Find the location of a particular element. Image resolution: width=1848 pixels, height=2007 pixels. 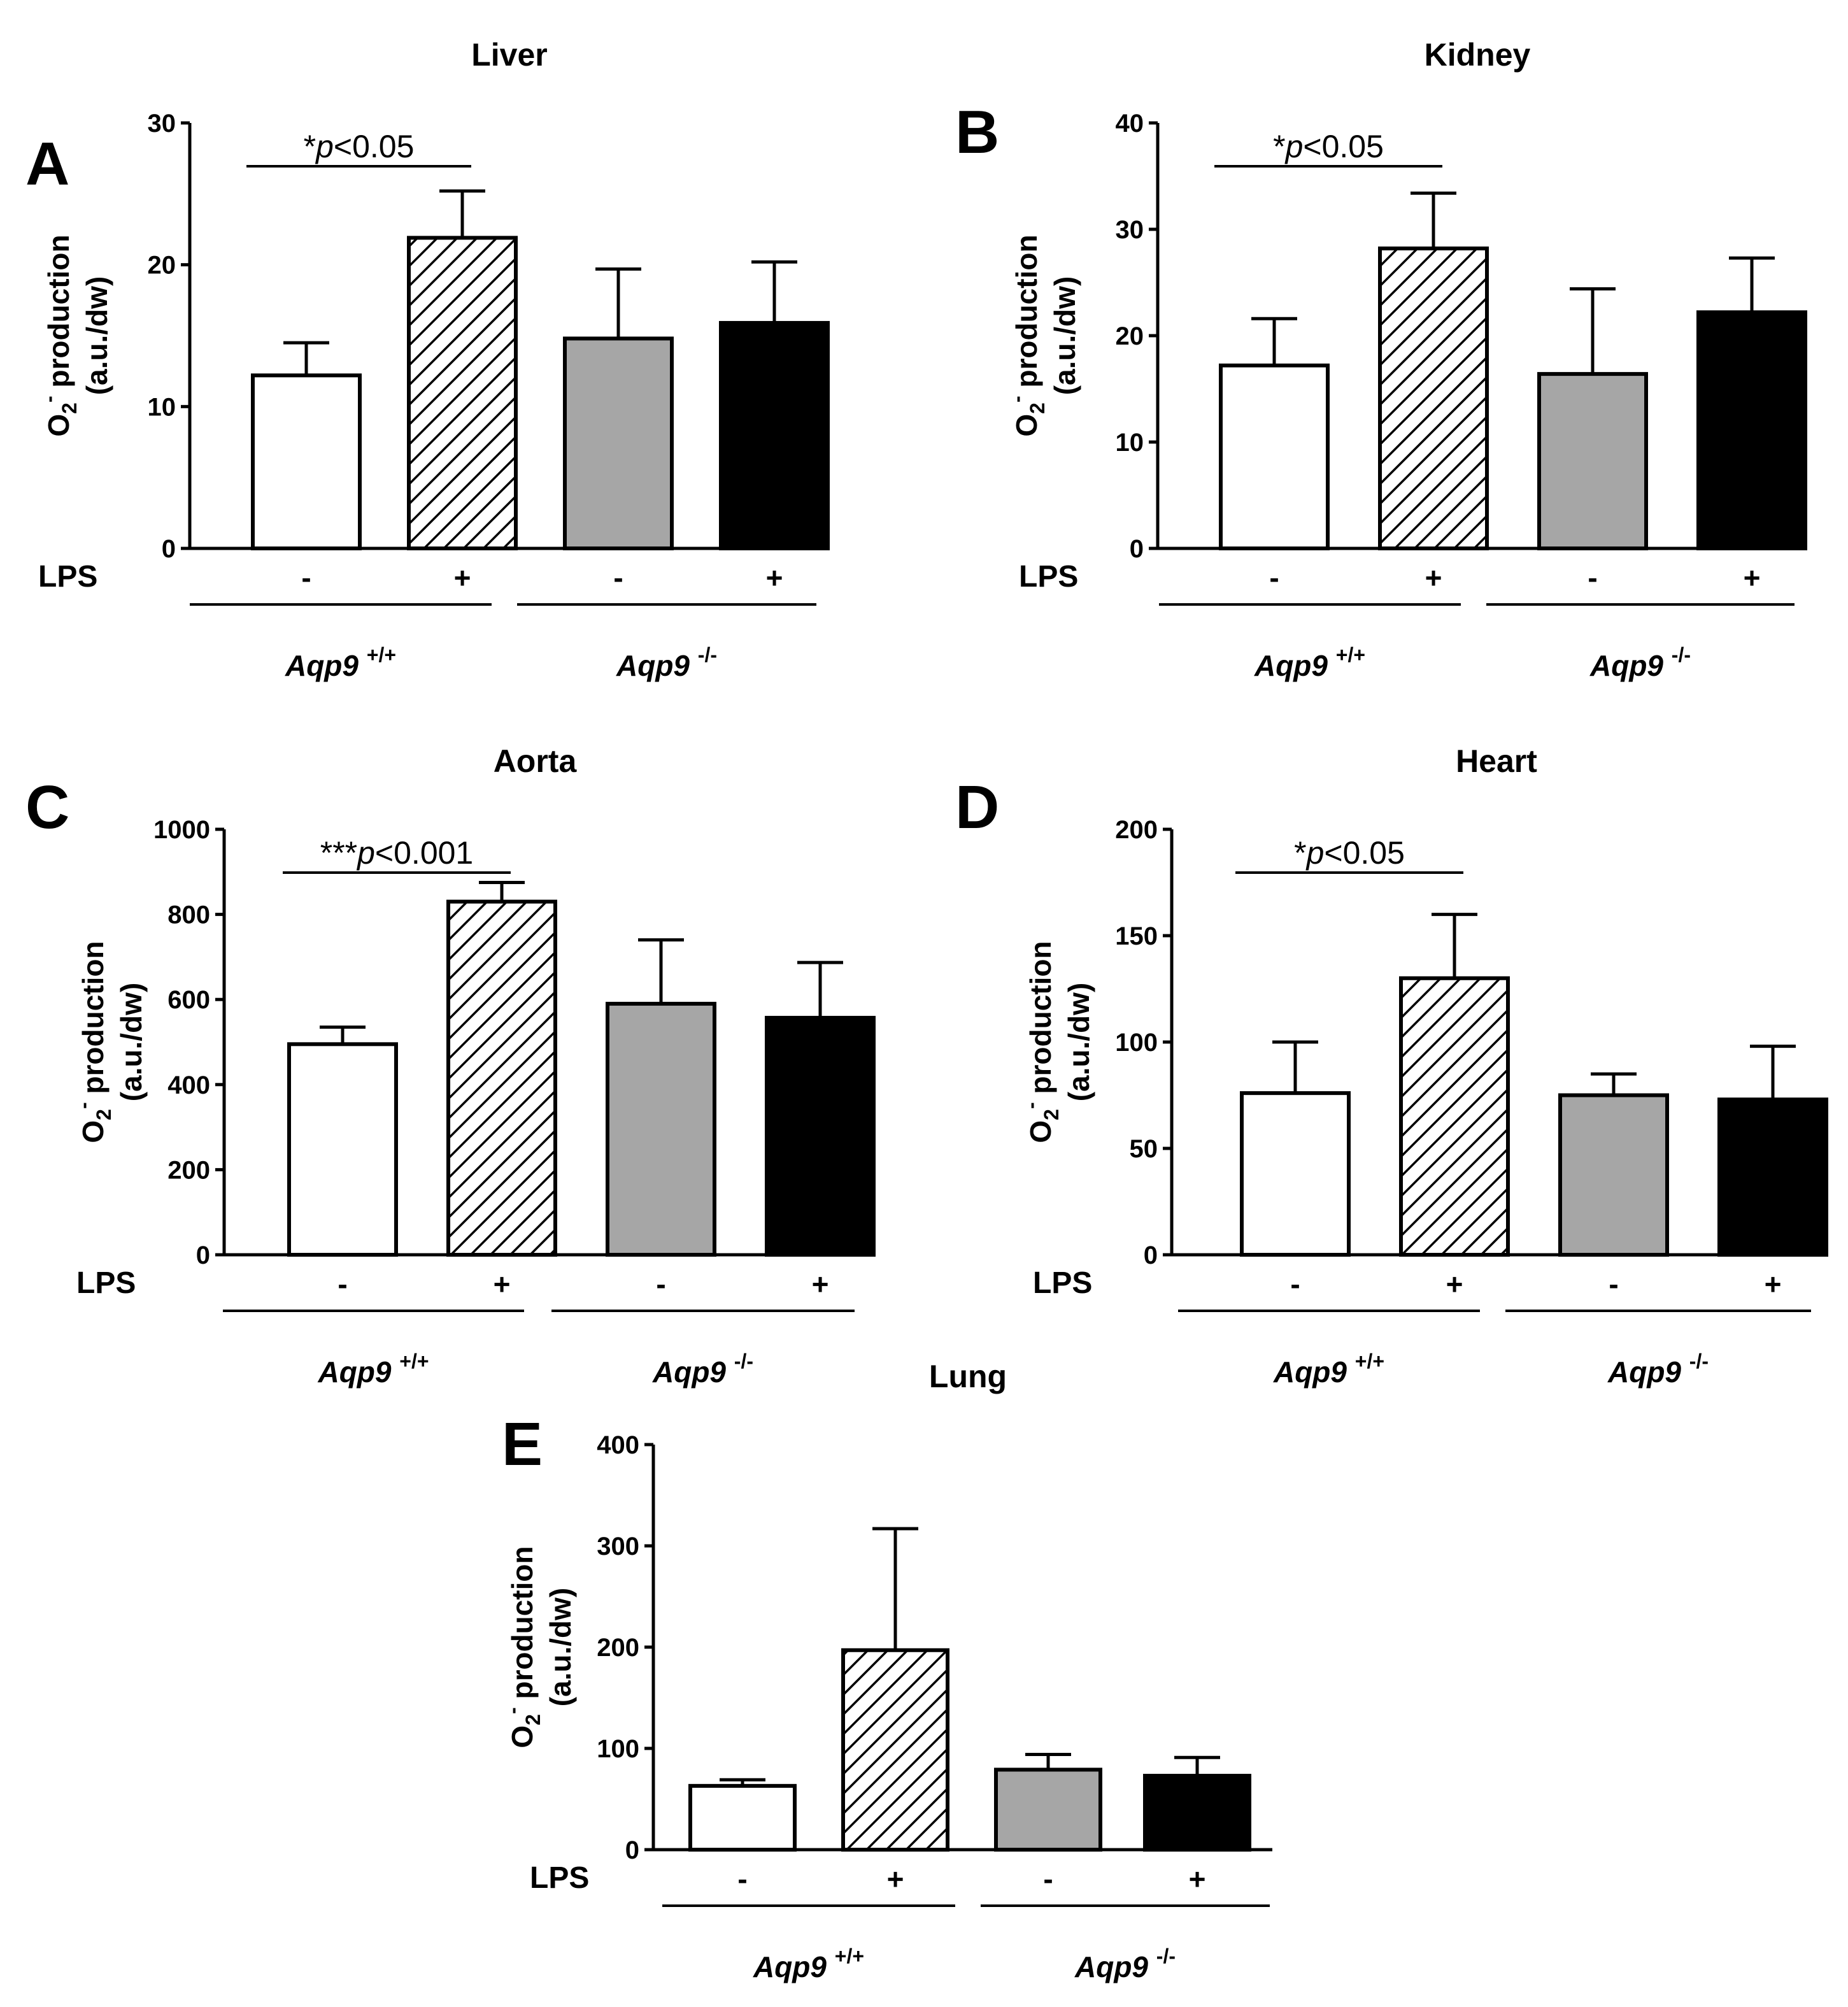

panel-letter: A is located at coordinates (47, 164).